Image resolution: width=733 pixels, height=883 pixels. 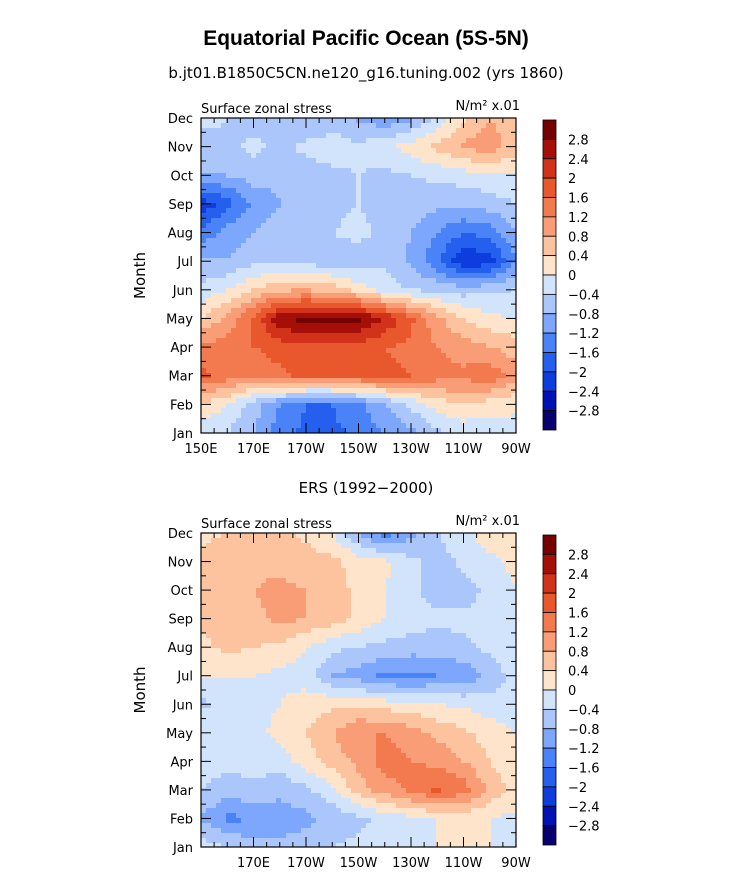 I want to click on y-tick-label: Oct, so click(x=182, y=176).